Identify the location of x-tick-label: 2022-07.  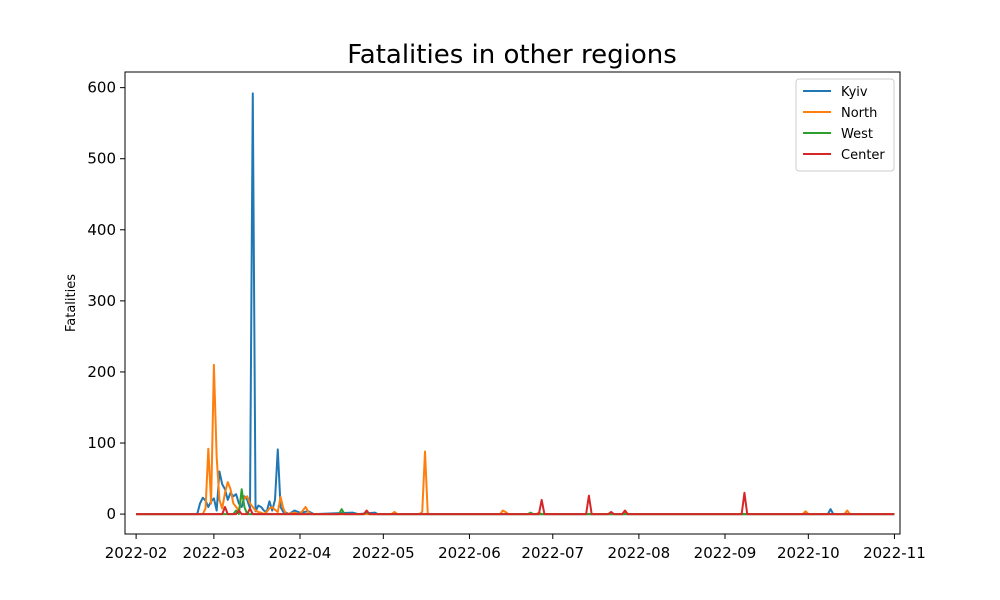
(552, 553).